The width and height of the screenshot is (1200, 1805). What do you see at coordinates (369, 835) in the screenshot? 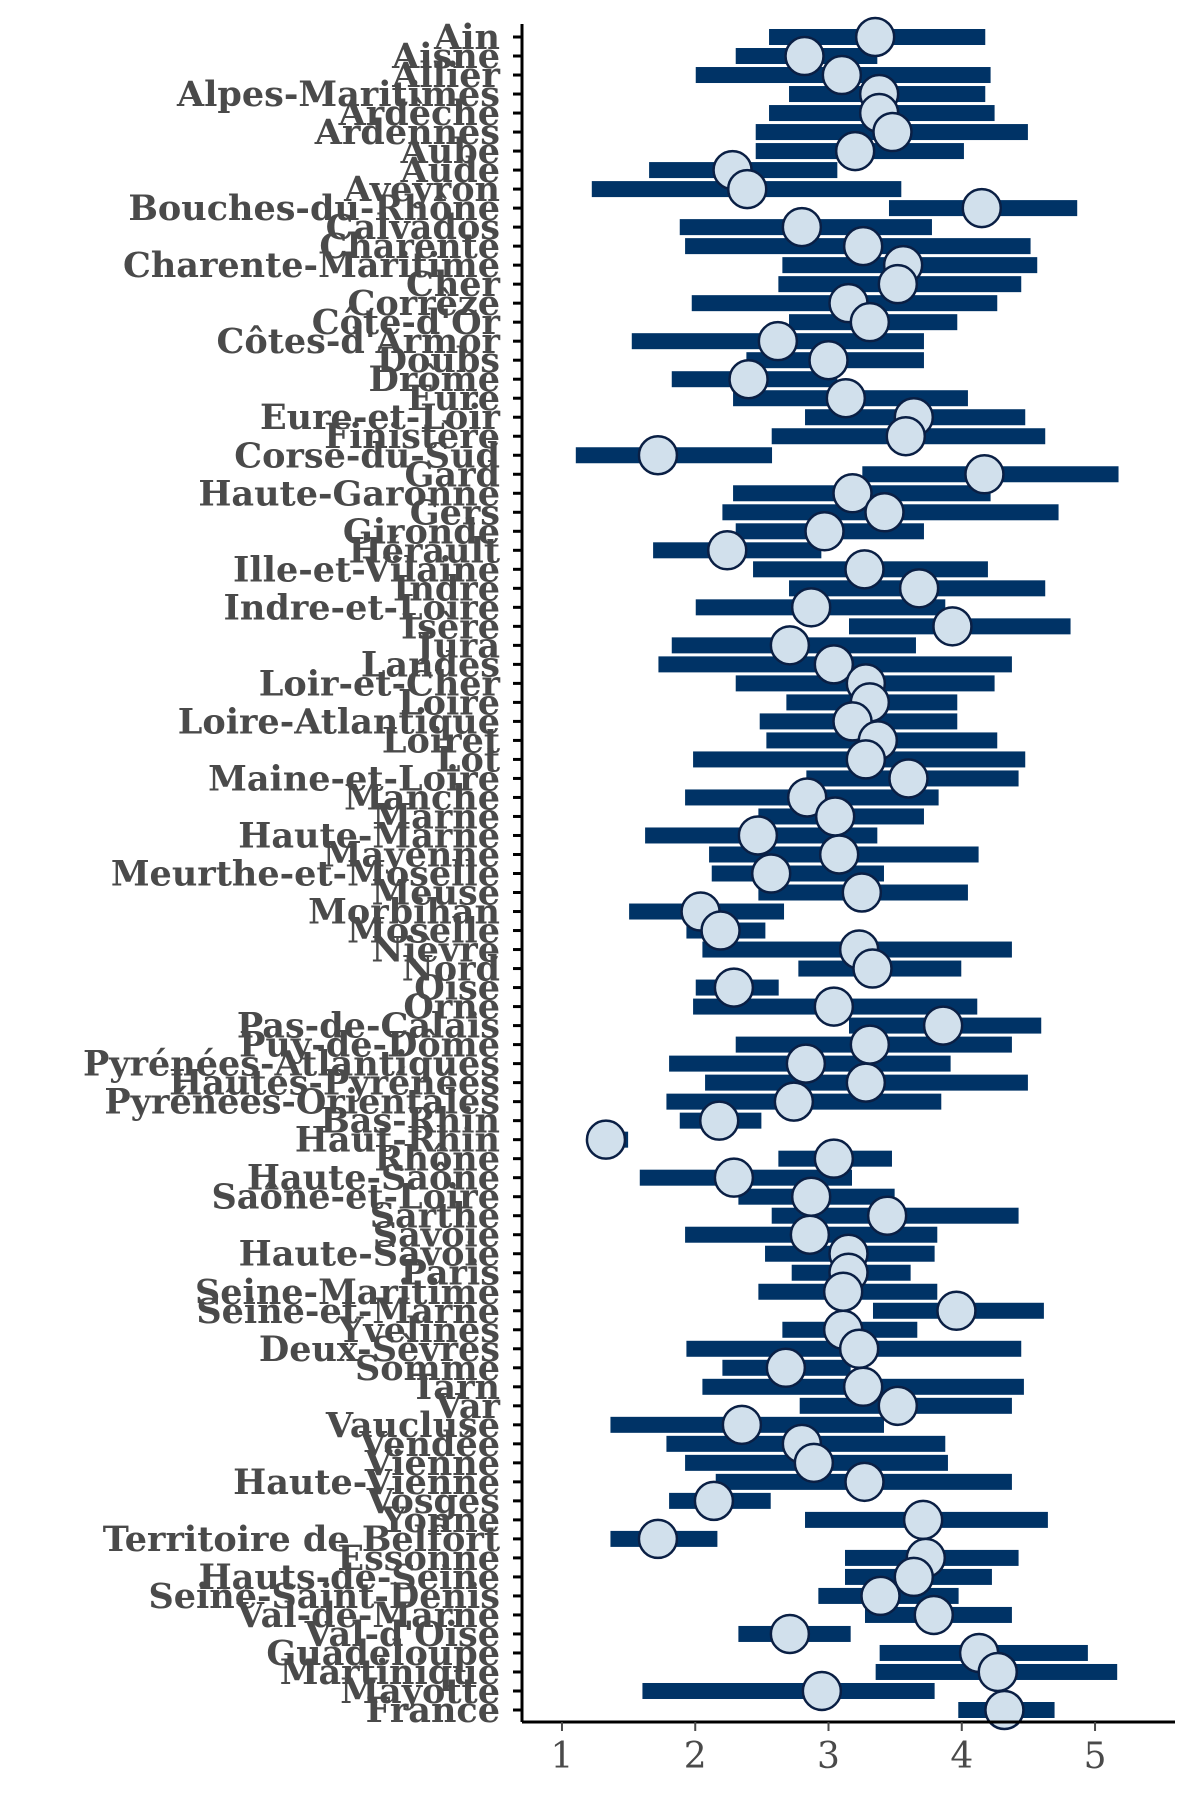
I see `category-label: Haute-Marne` at bounding box center [369, 835].